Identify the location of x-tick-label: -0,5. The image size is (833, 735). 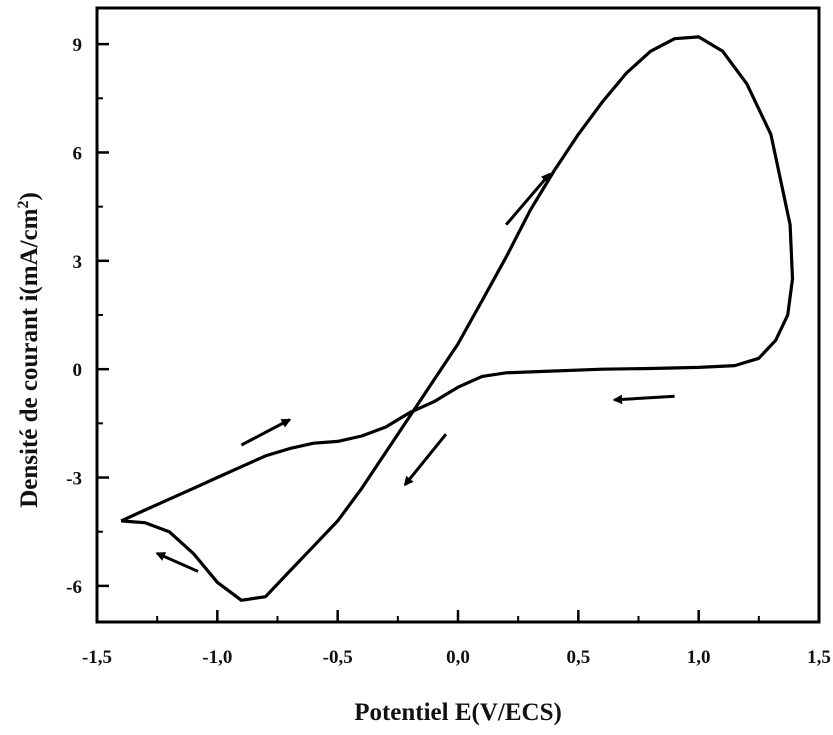
(338, 657).